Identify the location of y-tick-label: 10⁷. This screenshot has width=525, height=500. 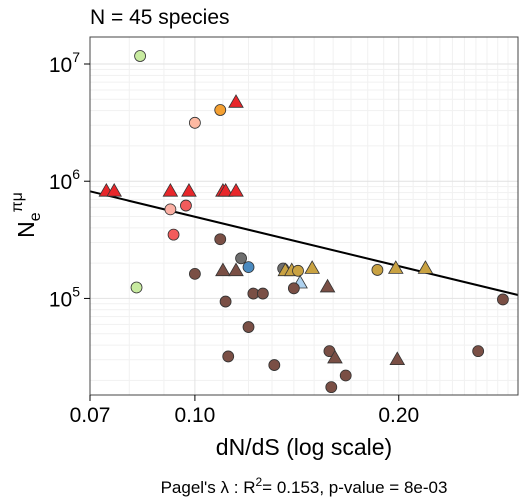
(64, 63).